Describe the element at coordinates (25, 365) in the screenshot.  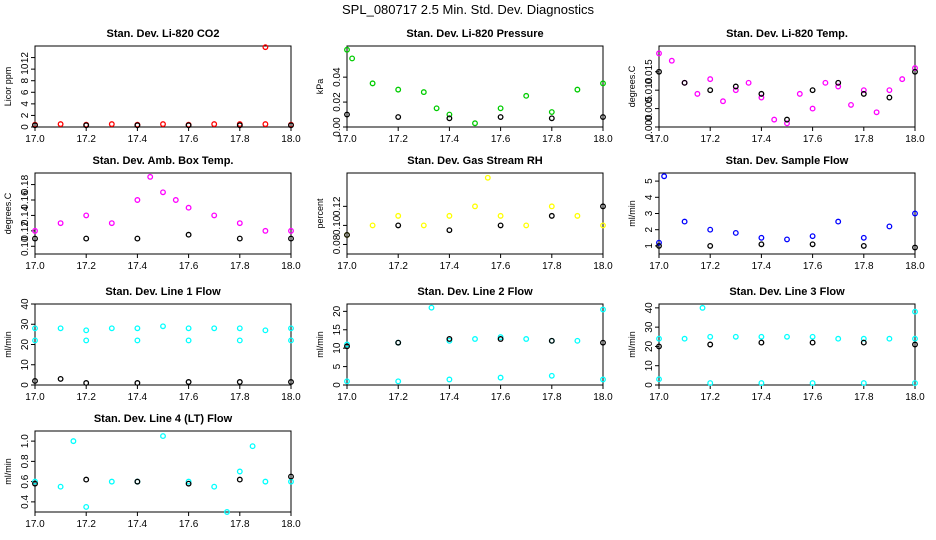
I see `y-tick-label: 10` at that location.